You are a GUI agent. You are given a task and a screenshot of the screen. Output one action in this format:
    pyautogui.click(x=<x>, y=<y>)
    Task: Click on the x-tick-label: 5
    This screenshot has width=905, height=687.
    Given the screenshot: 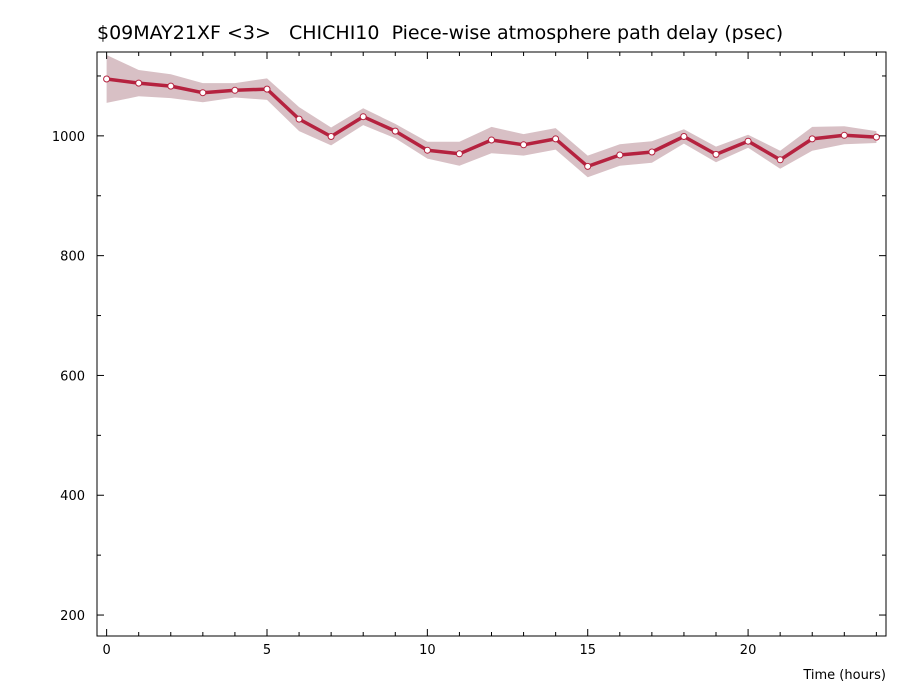 What is the action you would take?
    pyautogui.click(x=267, y=650)
    